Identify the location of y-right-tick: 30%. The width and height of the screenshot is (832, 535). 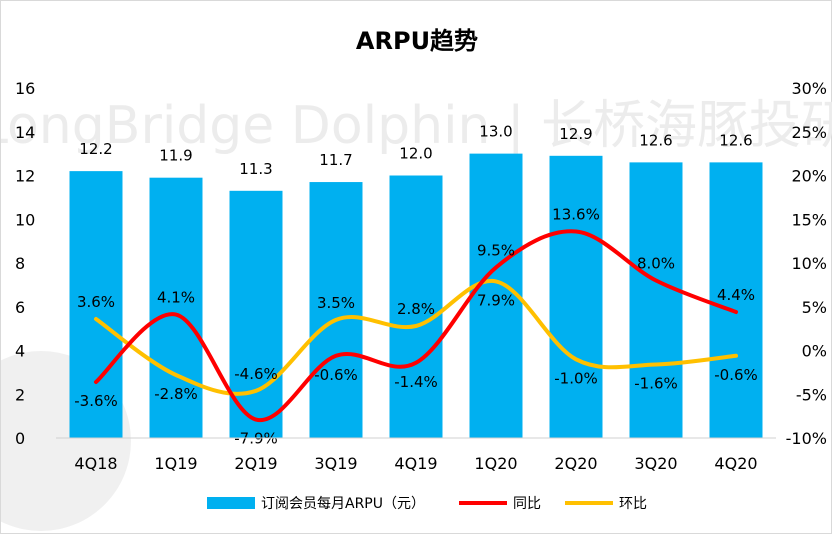
(809, 88).